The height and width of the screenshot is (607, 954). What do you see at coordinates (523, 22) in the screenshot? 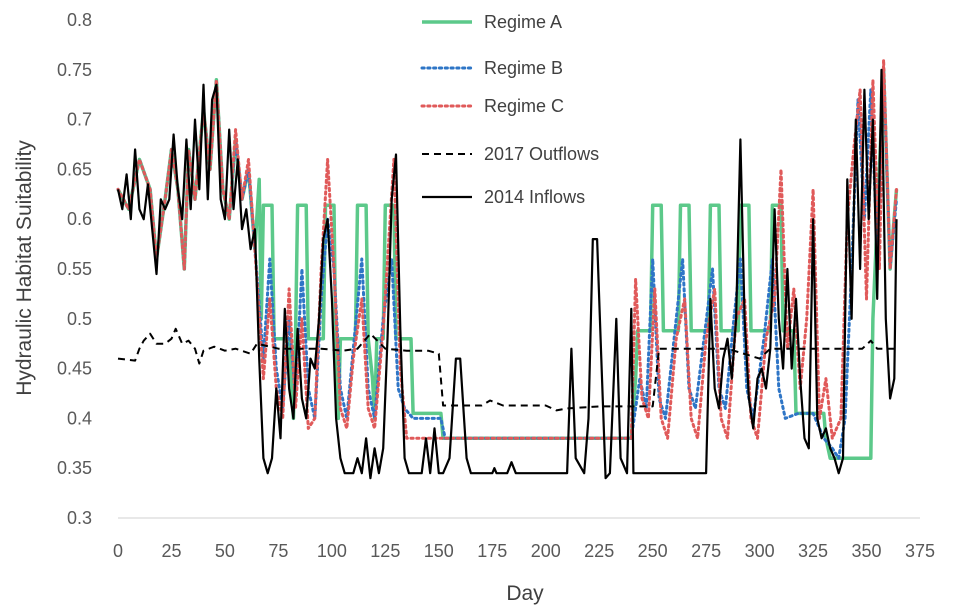
I see `legend-label: Regime A` at bounding box center [523, 22].